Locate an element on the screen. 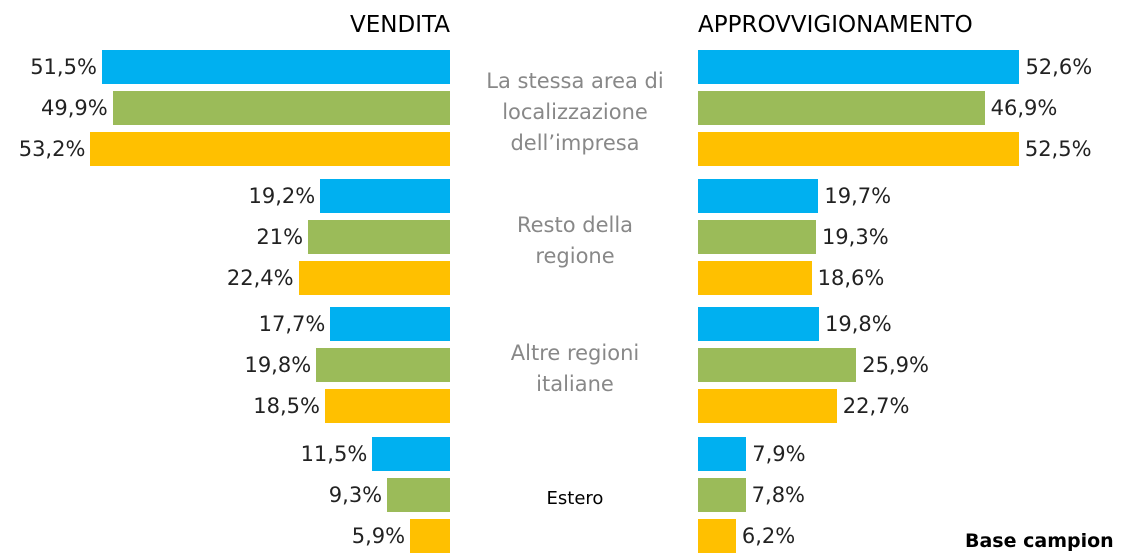 The height and width of the screenshot is (558, 1143). value-label: 7,8% is located at coordinates (778, 495).